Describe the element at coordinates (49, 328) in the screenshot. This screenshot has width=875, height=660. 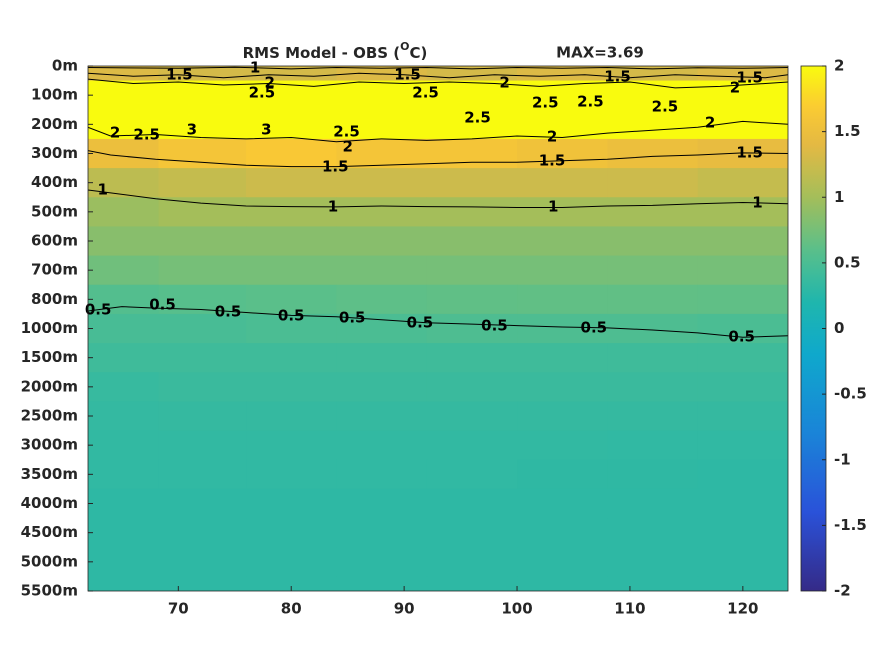
I see `y-tick-label: 1000m` at that location.